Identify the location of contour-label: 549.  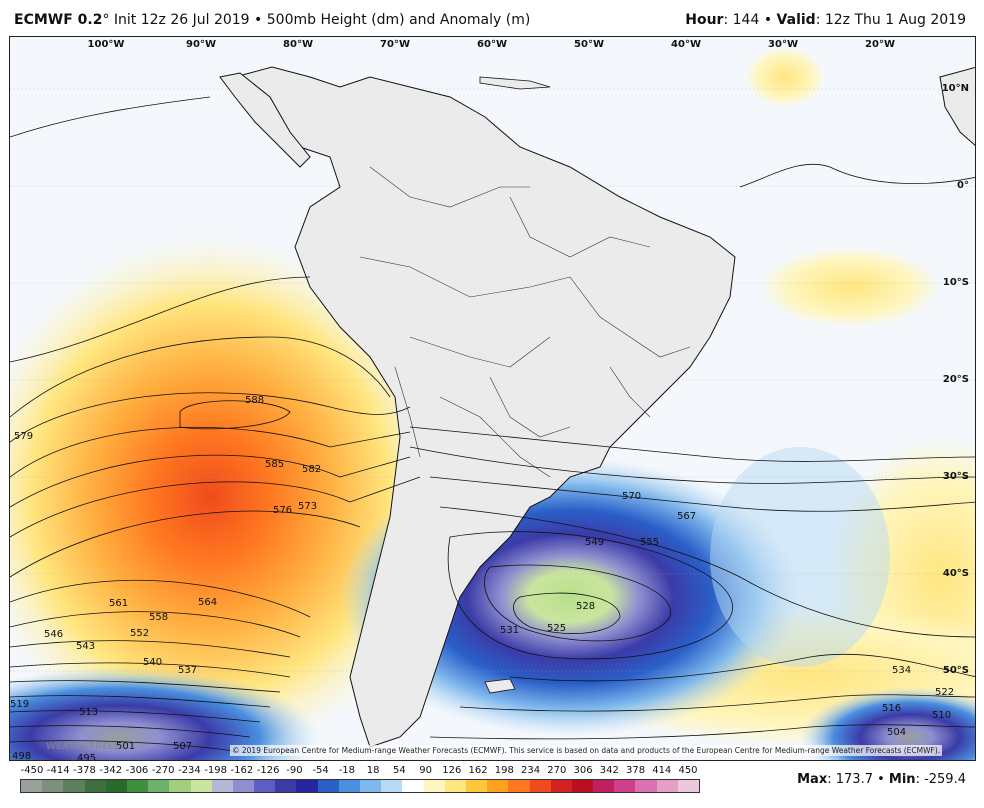
(594, 542).